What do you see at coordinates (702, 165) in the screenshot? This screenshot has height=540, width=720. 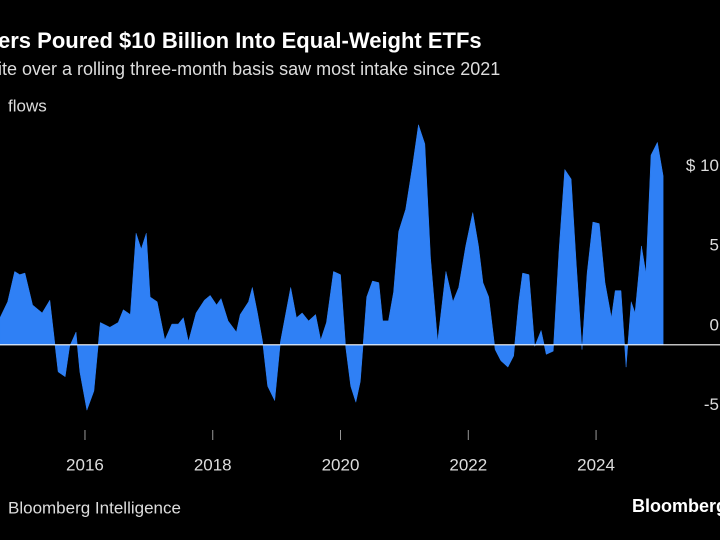 I see `y-tick-label: $ 10` at bounding box center [702, 165].